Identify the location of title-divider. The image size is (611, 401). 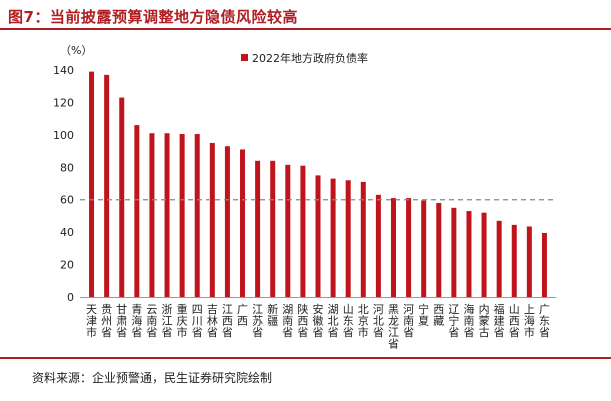
(305, 29).